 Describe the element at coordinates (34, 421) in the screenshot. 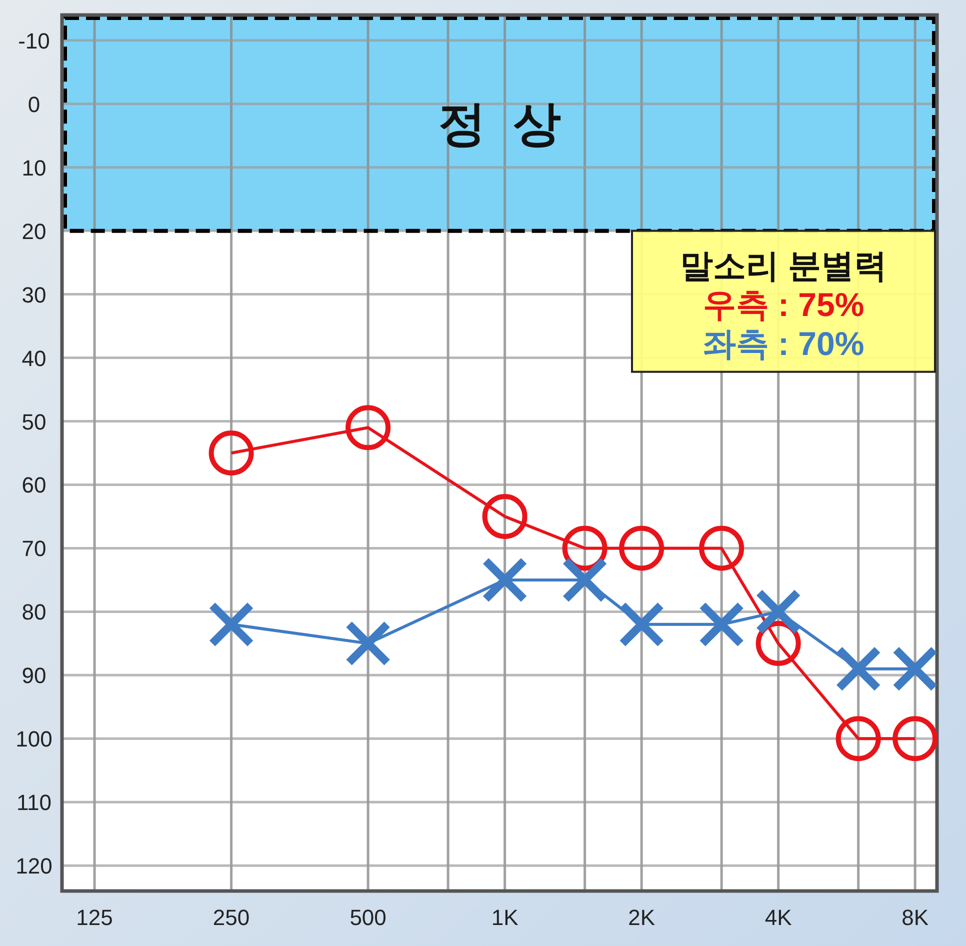

I see `y-tick-label: 50` at that location.